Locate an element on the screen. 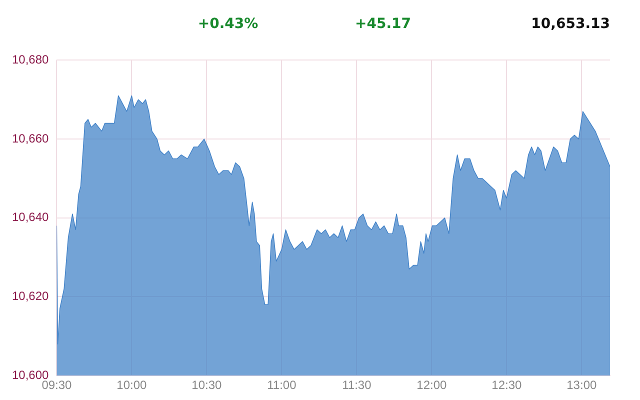 Image resolution: width=640 pixels, height=400 pixels. text: 10,653.13 is located at coordinates (570, 24).